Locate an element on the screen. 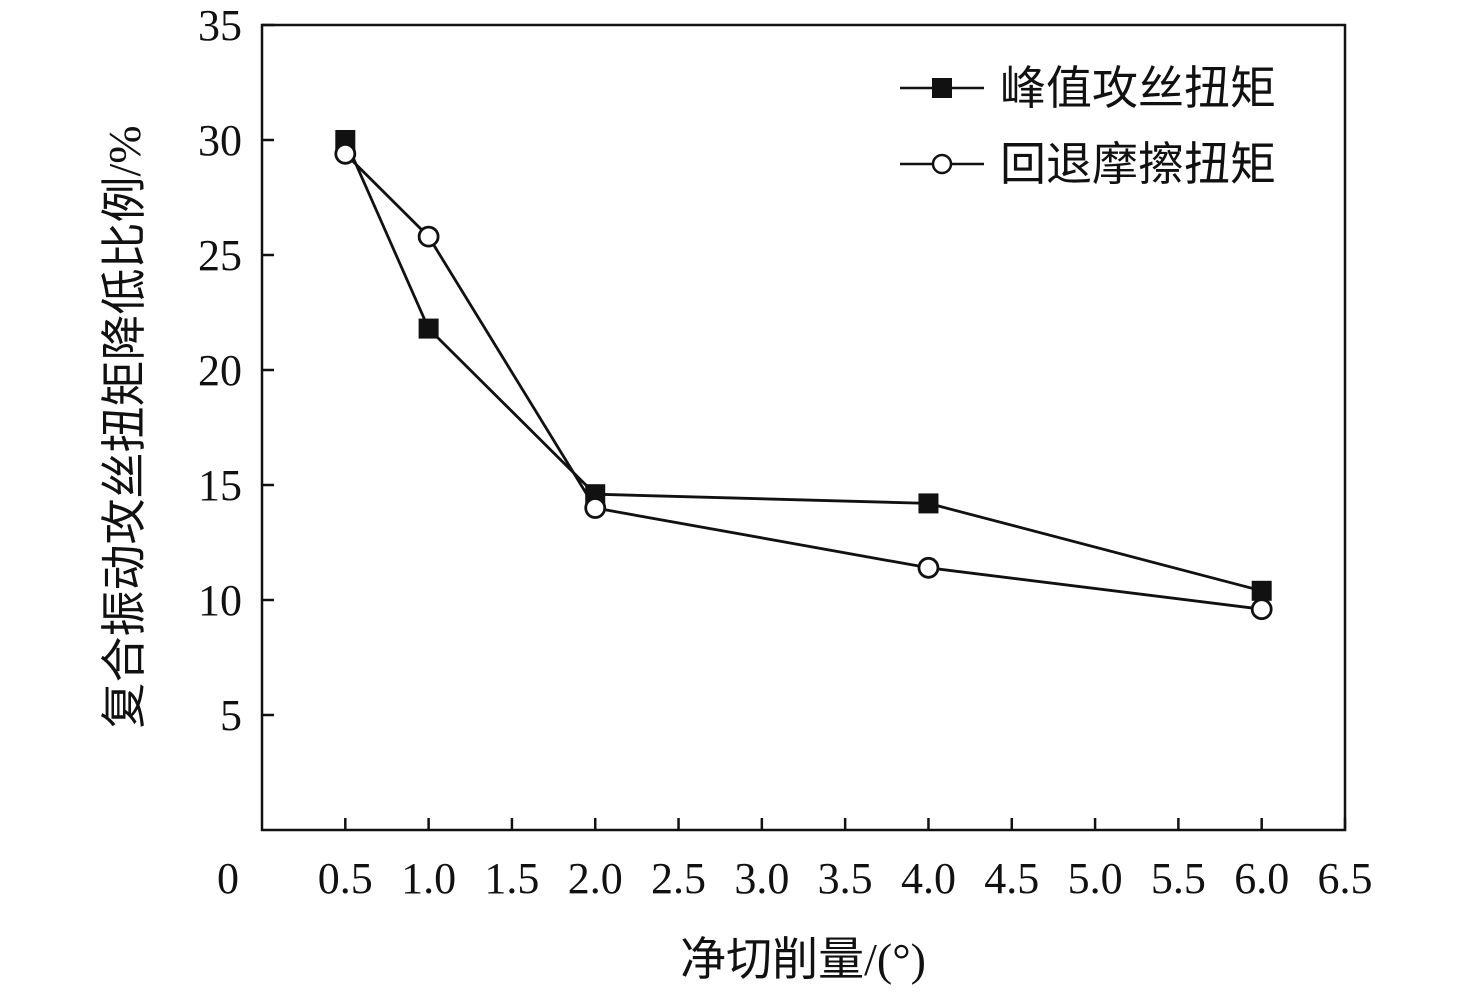  x-tick-label: 1.0 is located at coordinates (428, 878).